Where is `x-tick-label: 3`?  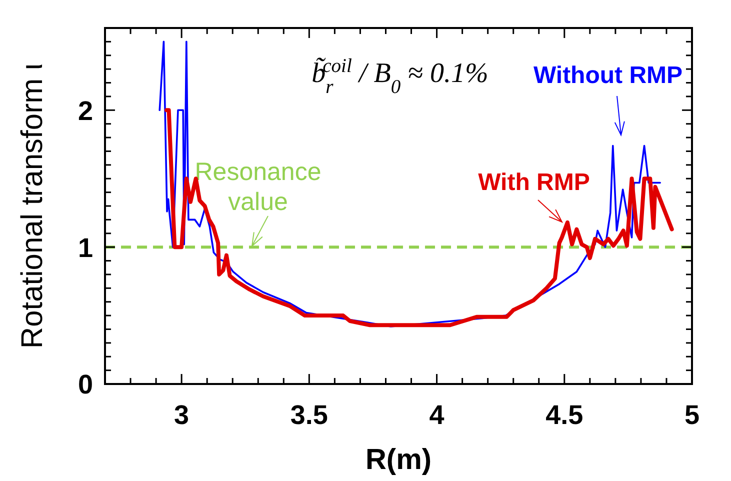
x-tick-label: 3 is located at coordinates (182, 415).